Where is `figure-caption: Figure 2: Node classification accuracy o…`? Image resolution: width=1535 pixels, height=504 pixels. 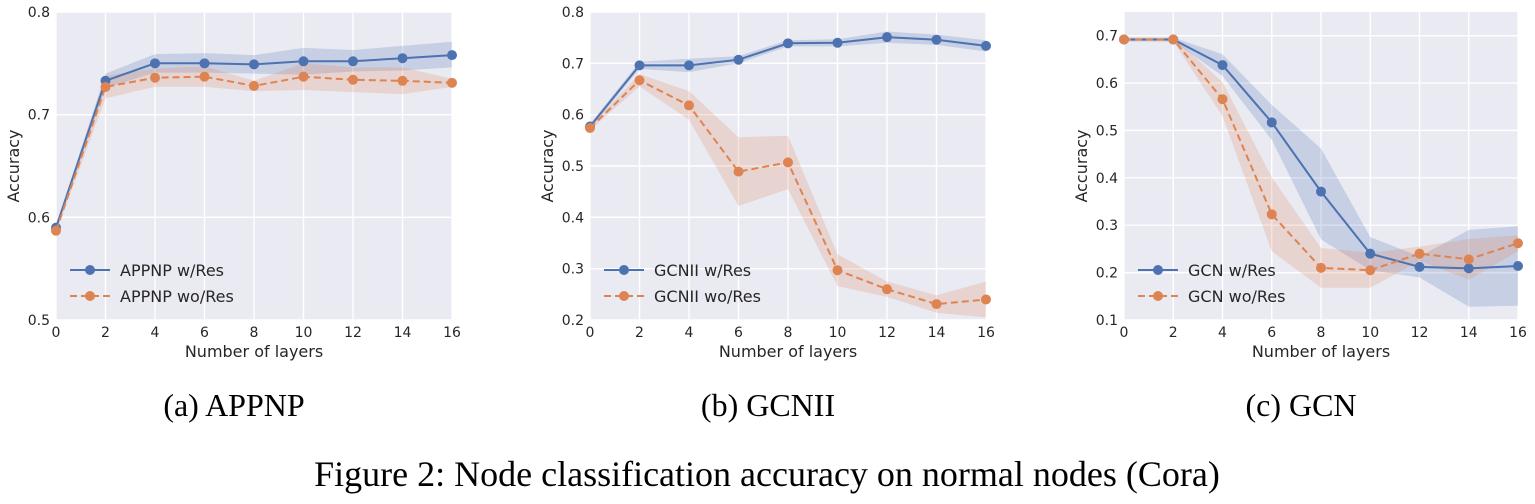 figure-caption: Figure 2: Node classification accuracy o… is located at coordinates (767, 474).